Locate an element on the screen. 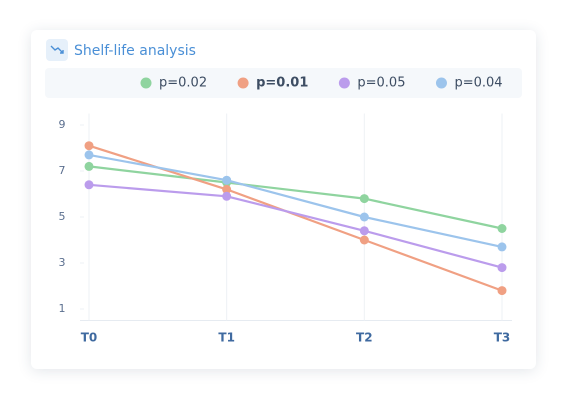  series-line is located at coordinates (295, 197).